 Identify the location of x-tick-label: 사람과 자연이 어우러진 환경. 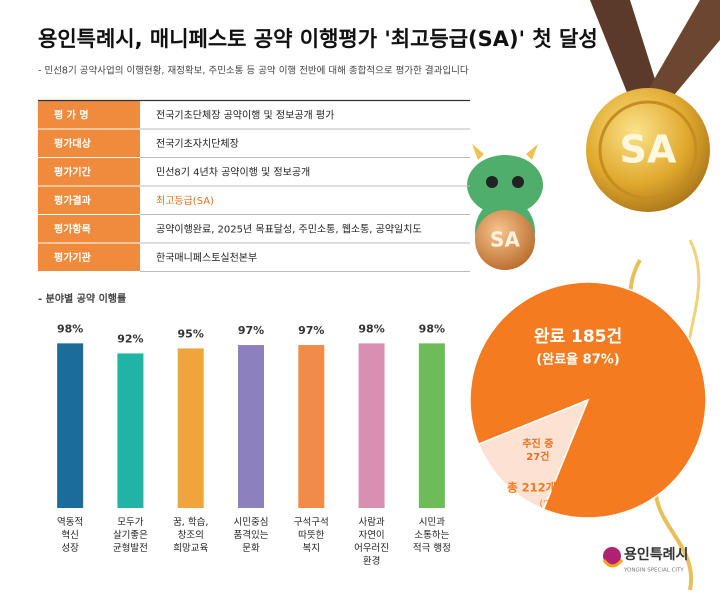
(371, 541).